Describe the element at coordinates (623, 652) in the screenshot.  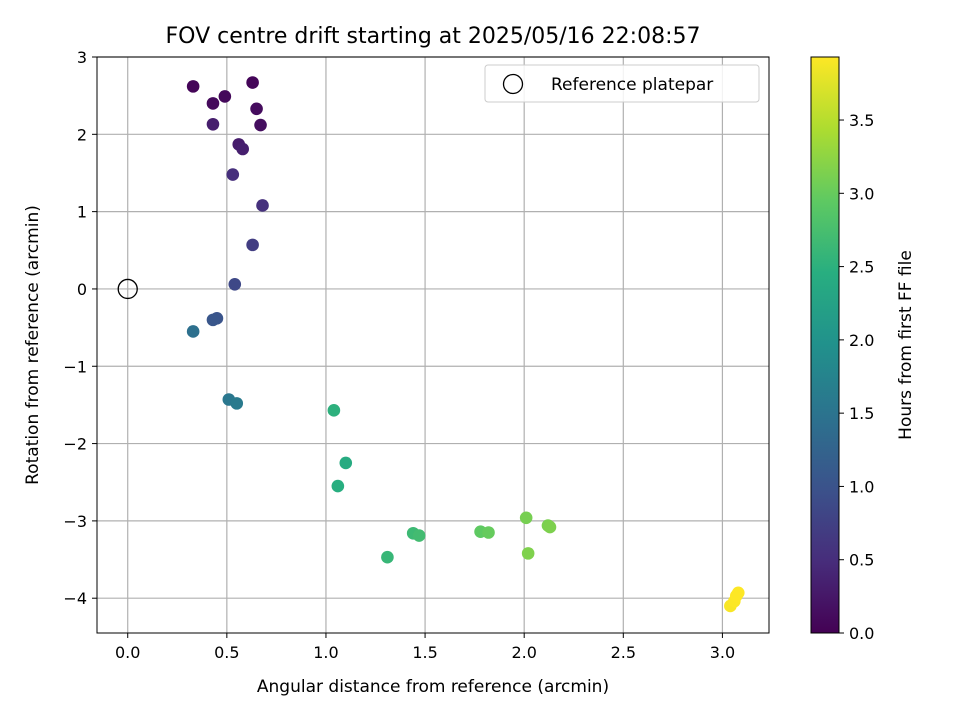
I see `x-tick-label: 2.5` at that location.